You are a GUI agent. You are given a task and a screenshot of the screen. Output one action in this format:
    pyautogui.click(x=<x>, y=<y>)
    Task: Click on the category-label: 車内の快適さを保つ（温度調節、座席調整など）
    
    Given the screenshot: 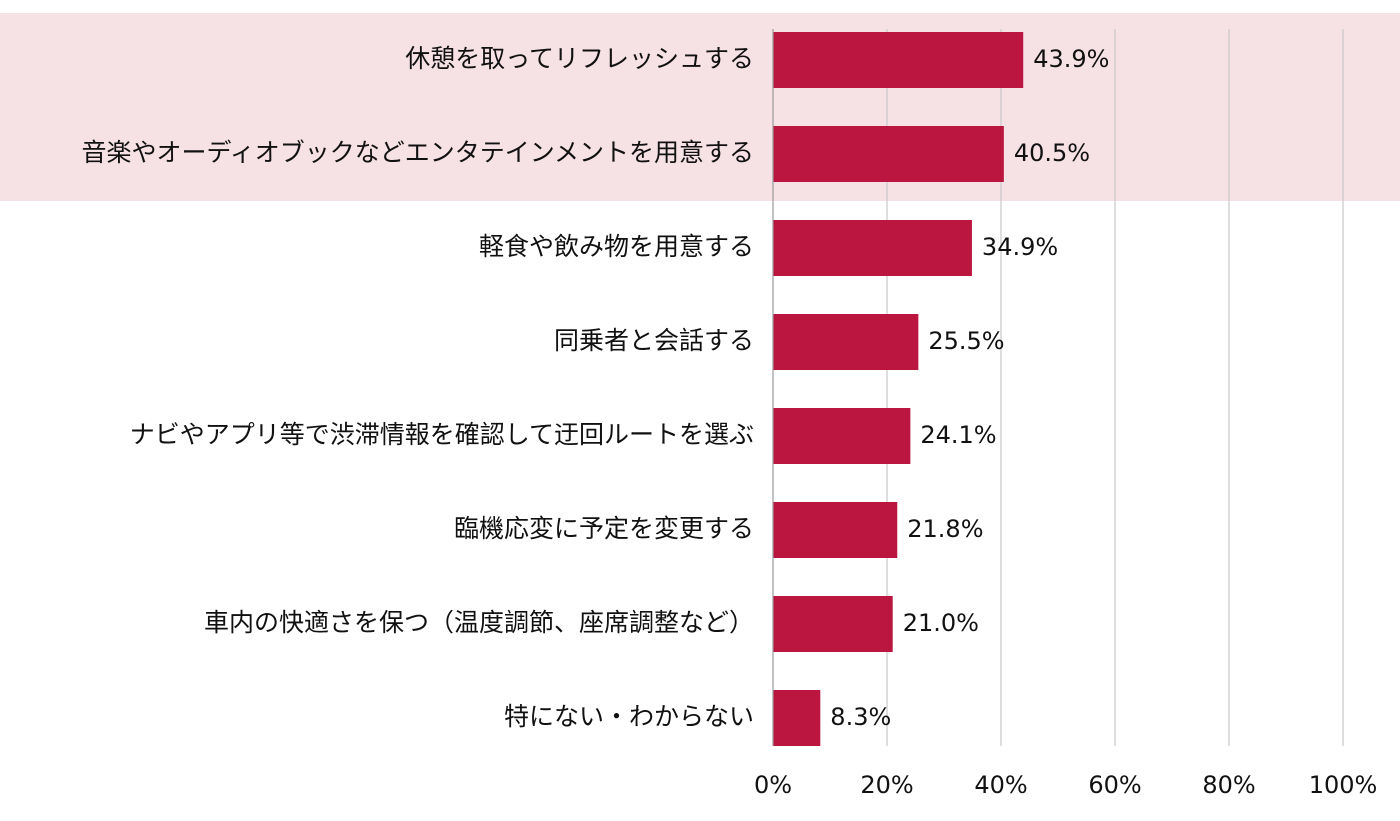 What is the action you would take?
    pyautogui.click(x=479, y=622)
    